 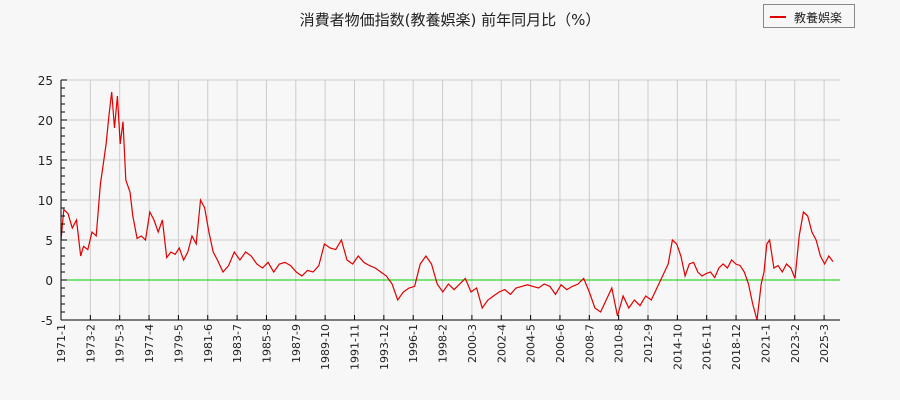 I want to click on chart-title: 消費者物価指数(教養娯楽) 前年同月比（%）, so click(x=450, y=20).